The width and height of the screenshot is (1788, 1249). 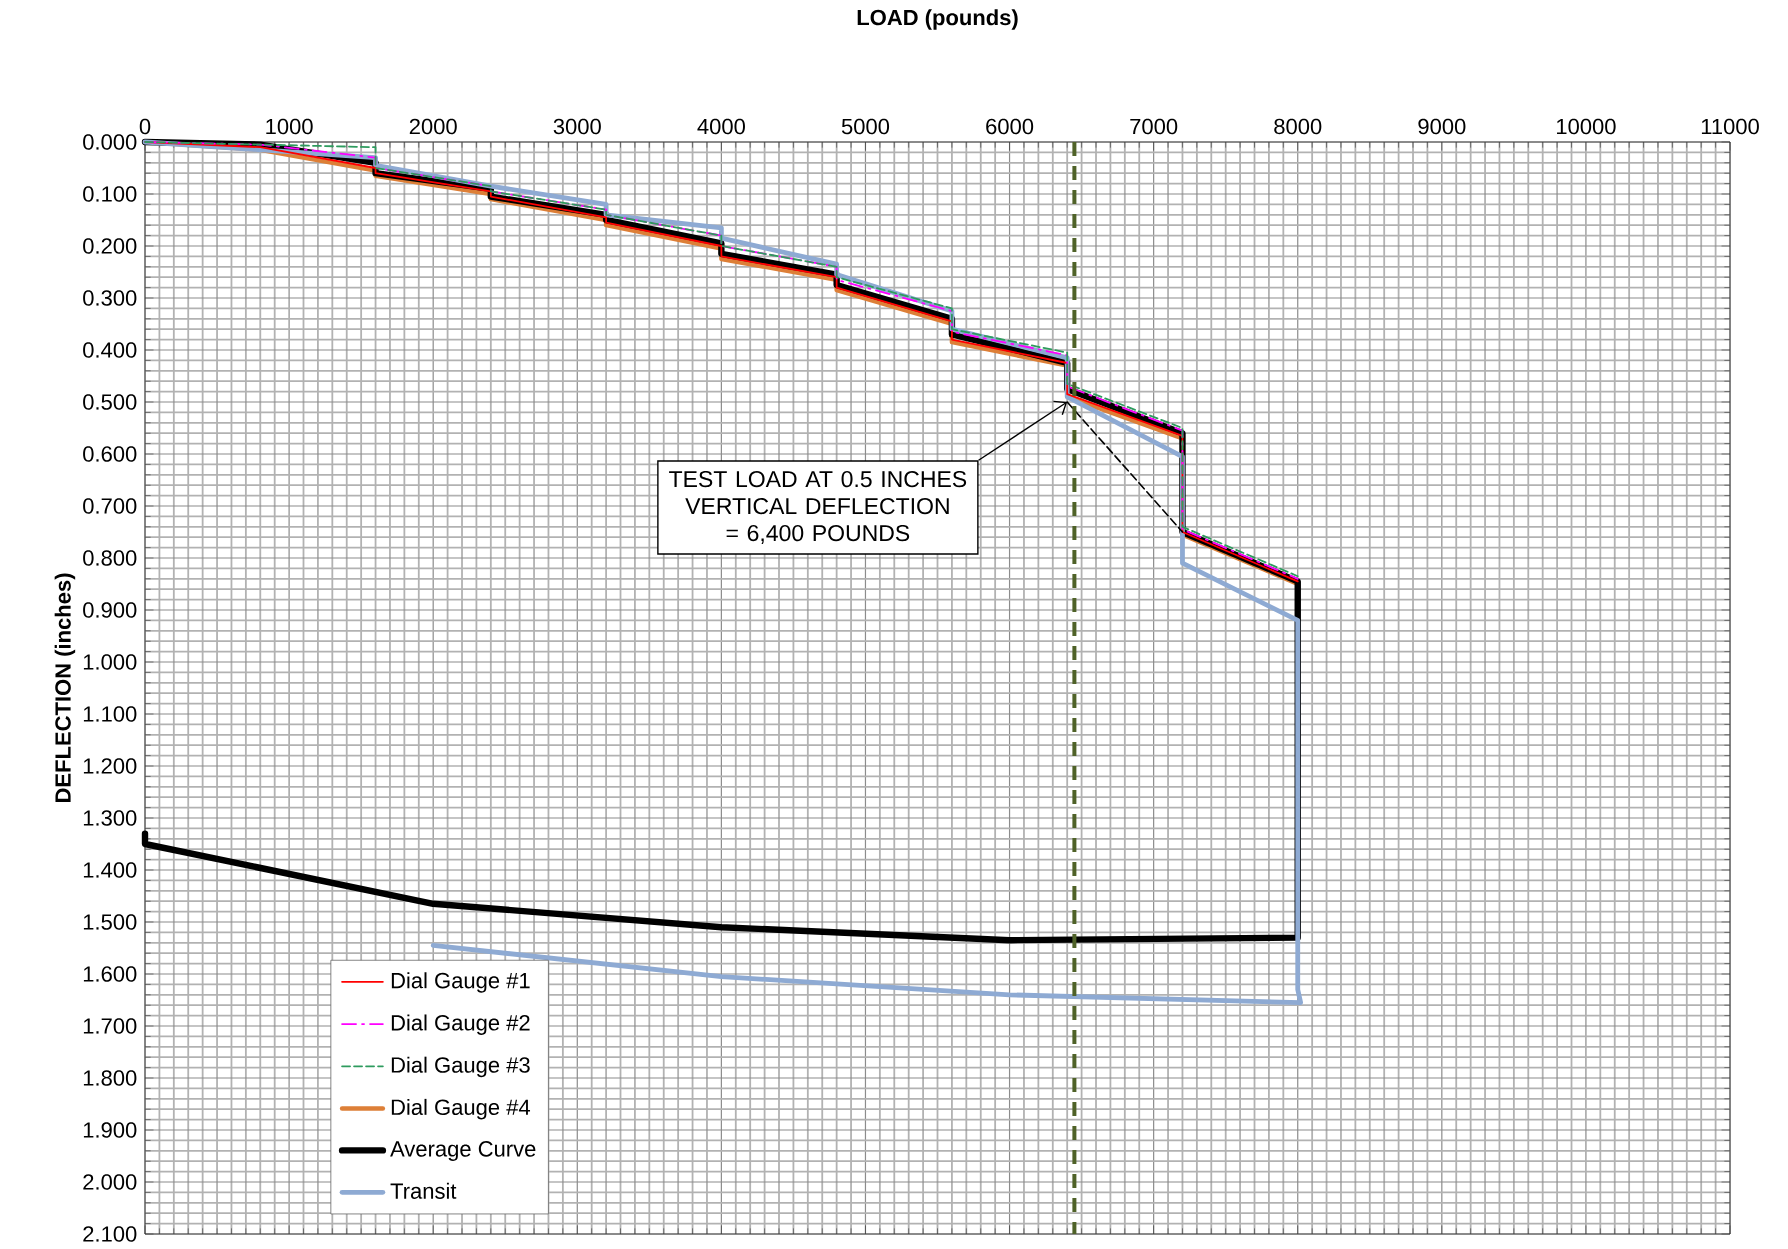 What do you see at coordinates (110, 818) in the screenshot?
I see `y-tick-label: 1.300` at bounding box center [110, 818].